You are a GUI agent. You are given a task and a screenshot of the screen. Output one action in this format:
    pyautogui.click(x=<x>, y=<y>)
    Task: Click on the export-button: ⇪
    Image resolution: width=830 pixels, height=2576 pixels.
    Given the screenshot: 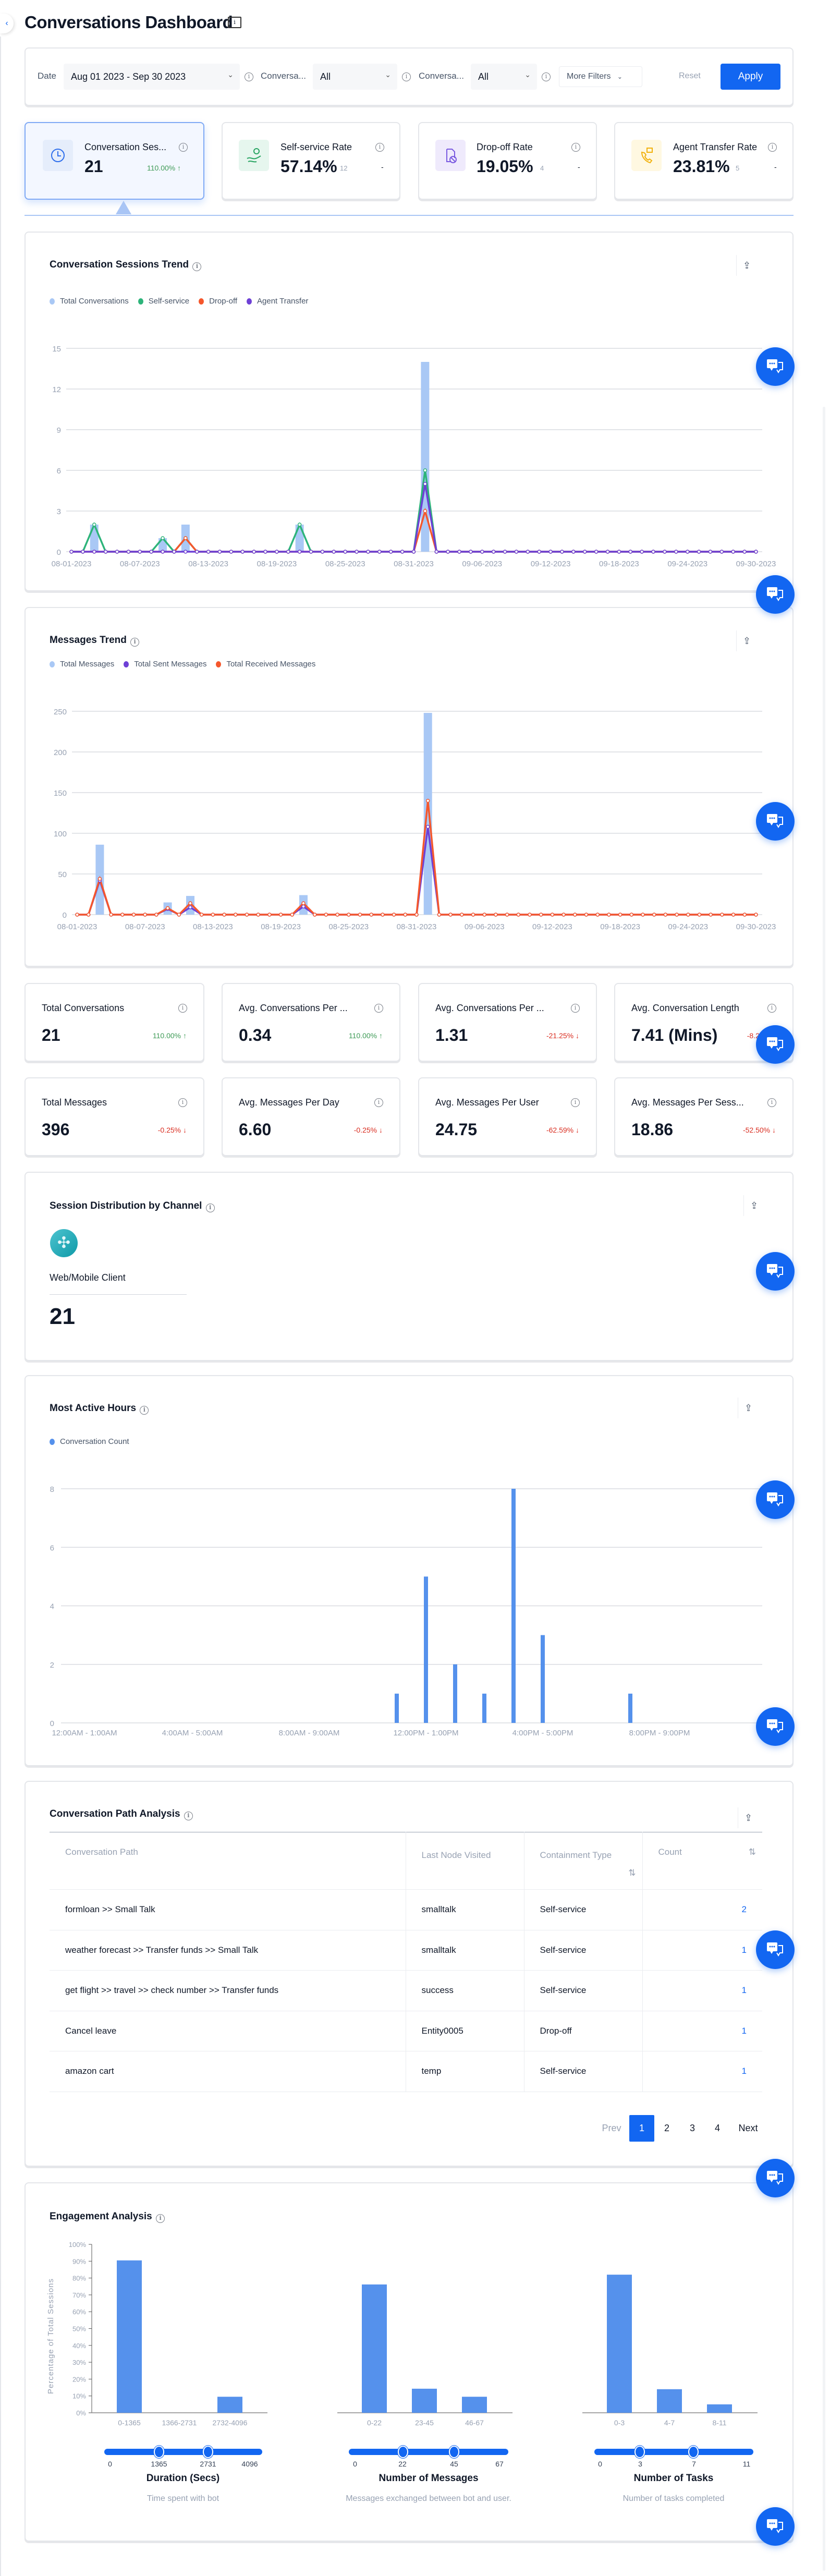 What is the action you would take?
    pyautogui.click(x=753, y=1205)
    